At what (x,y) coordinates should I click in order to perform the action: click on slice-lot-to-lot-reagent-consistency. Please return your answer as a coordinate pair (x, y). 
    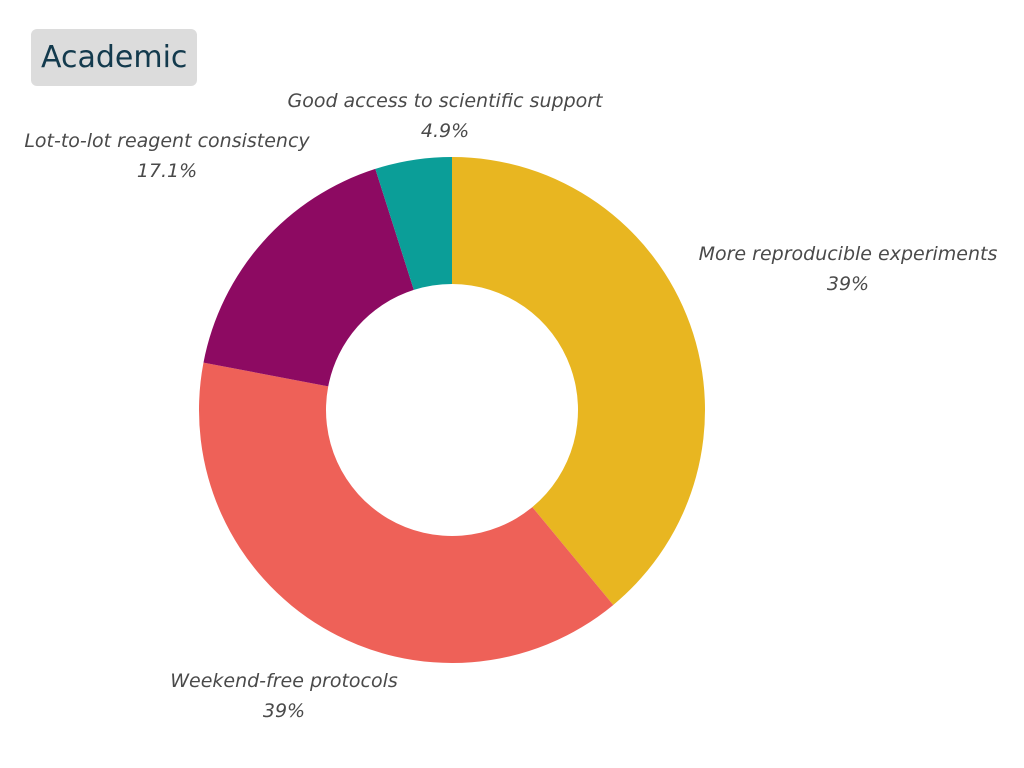
    Looking at the image, I should click on (308, 277).